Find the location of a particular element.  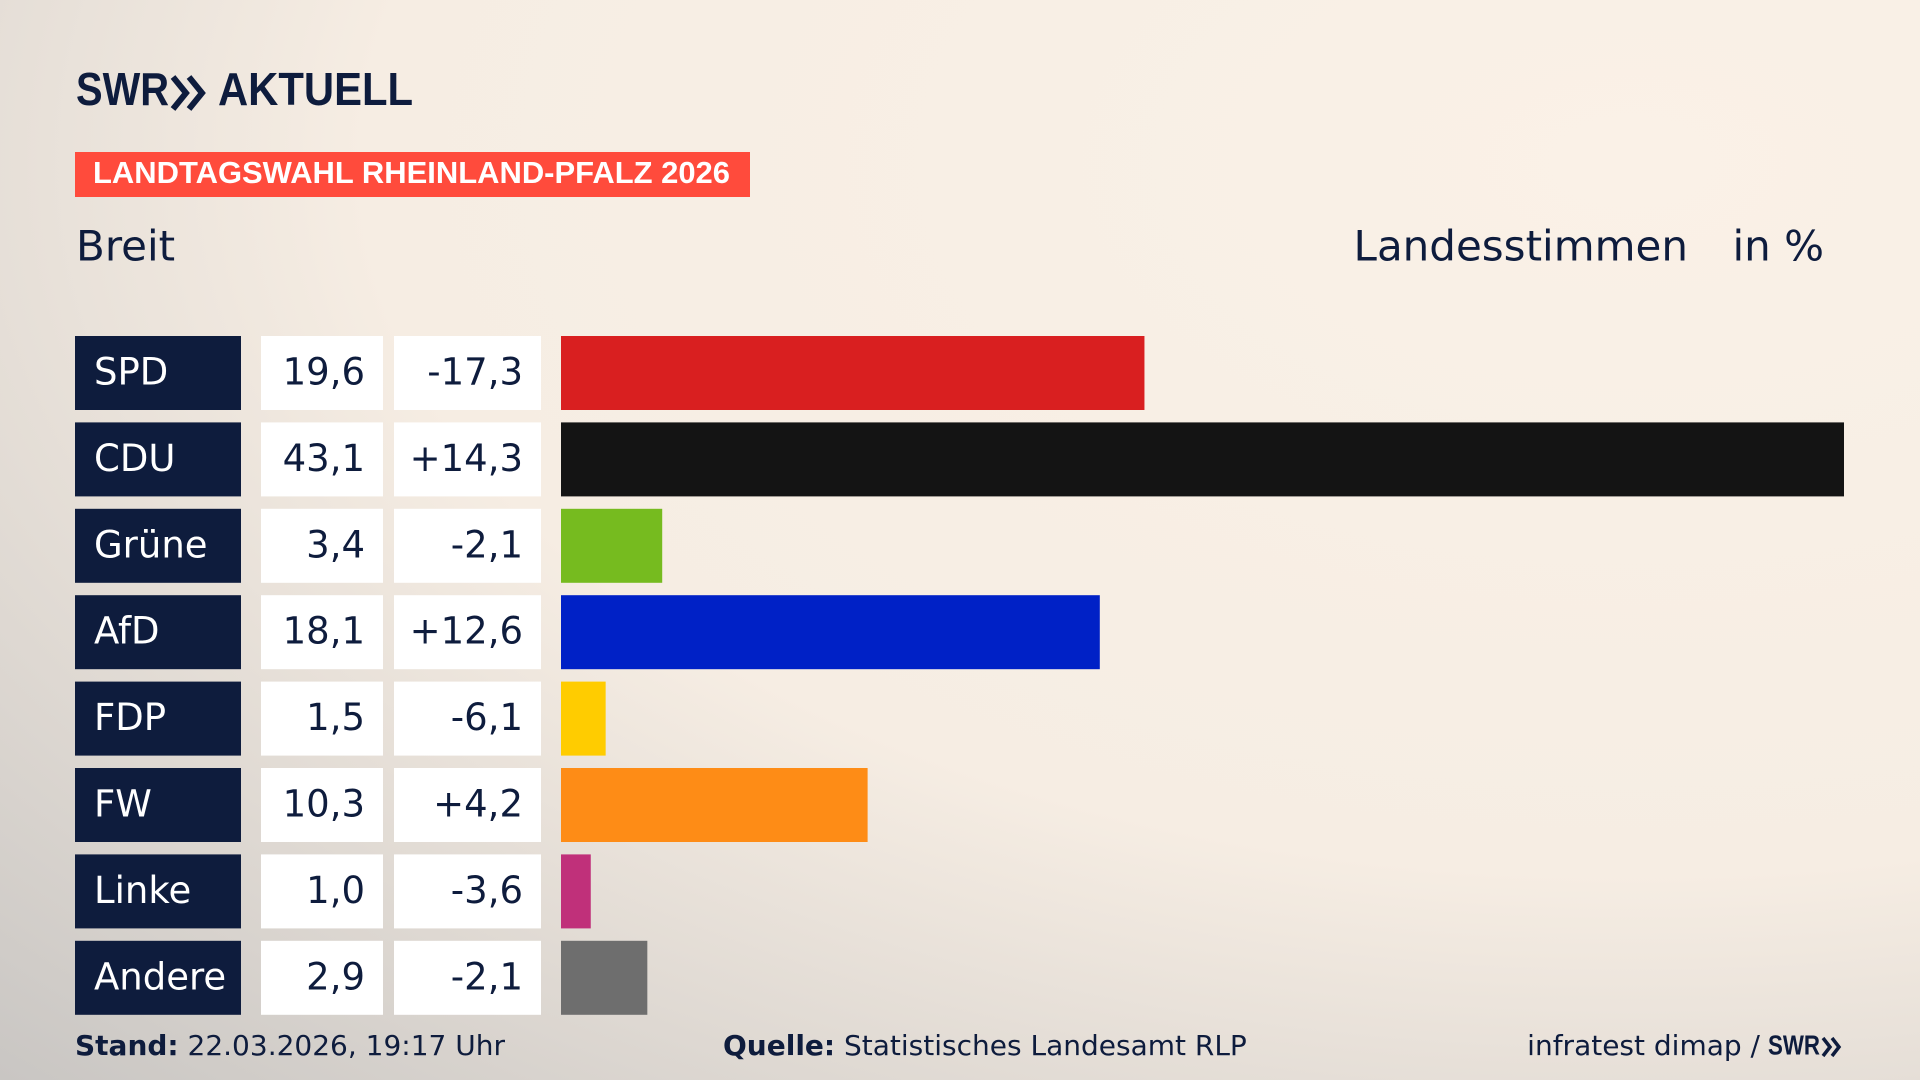

banner: LANDTAGSWAHL RHEINLAND-PFALZ 2026 is located at coordinates (411, 172).